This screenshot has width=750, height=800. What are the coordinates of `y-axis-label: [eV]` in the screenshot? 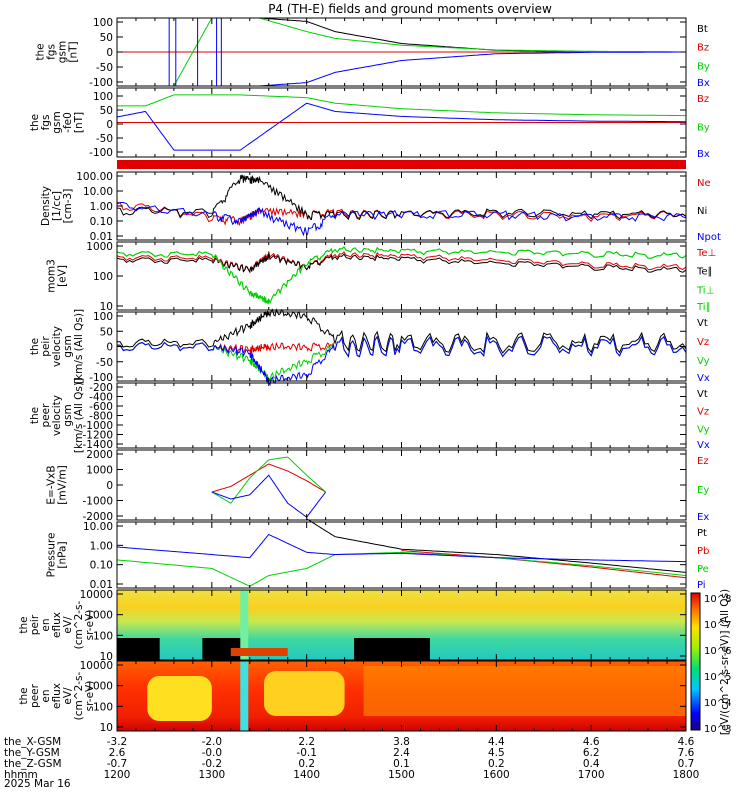 It's located at (63, 276).